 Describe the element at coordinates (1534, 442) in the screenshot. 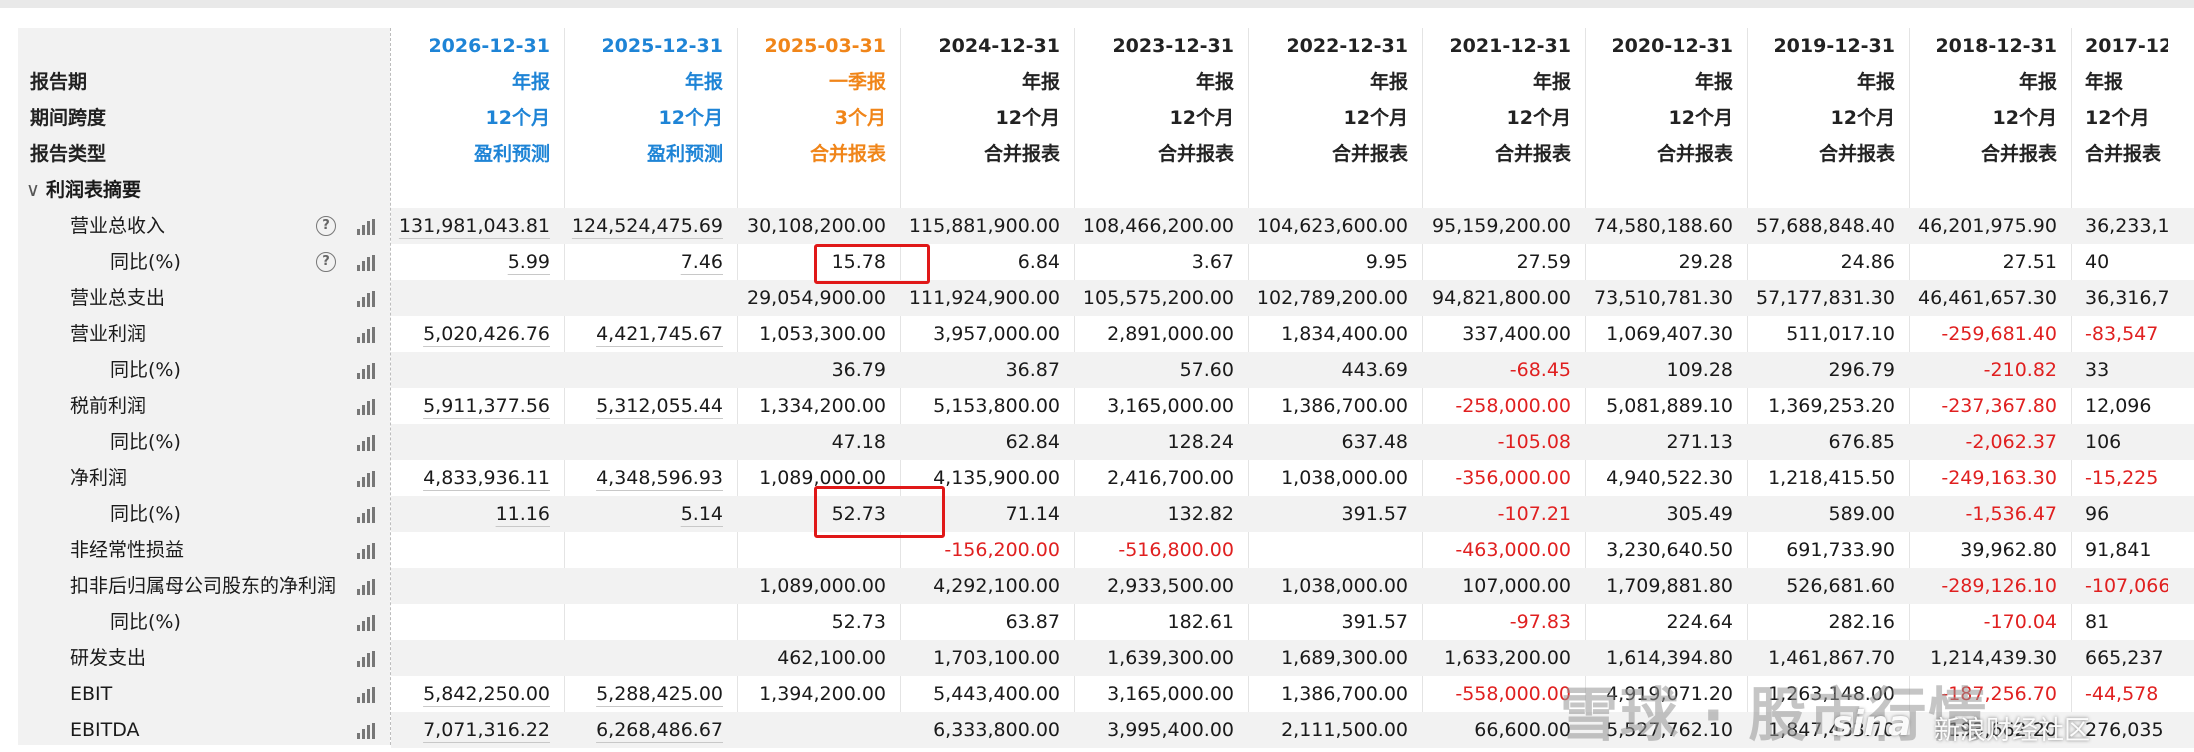

I see `table-cell: -105.08` at that location.